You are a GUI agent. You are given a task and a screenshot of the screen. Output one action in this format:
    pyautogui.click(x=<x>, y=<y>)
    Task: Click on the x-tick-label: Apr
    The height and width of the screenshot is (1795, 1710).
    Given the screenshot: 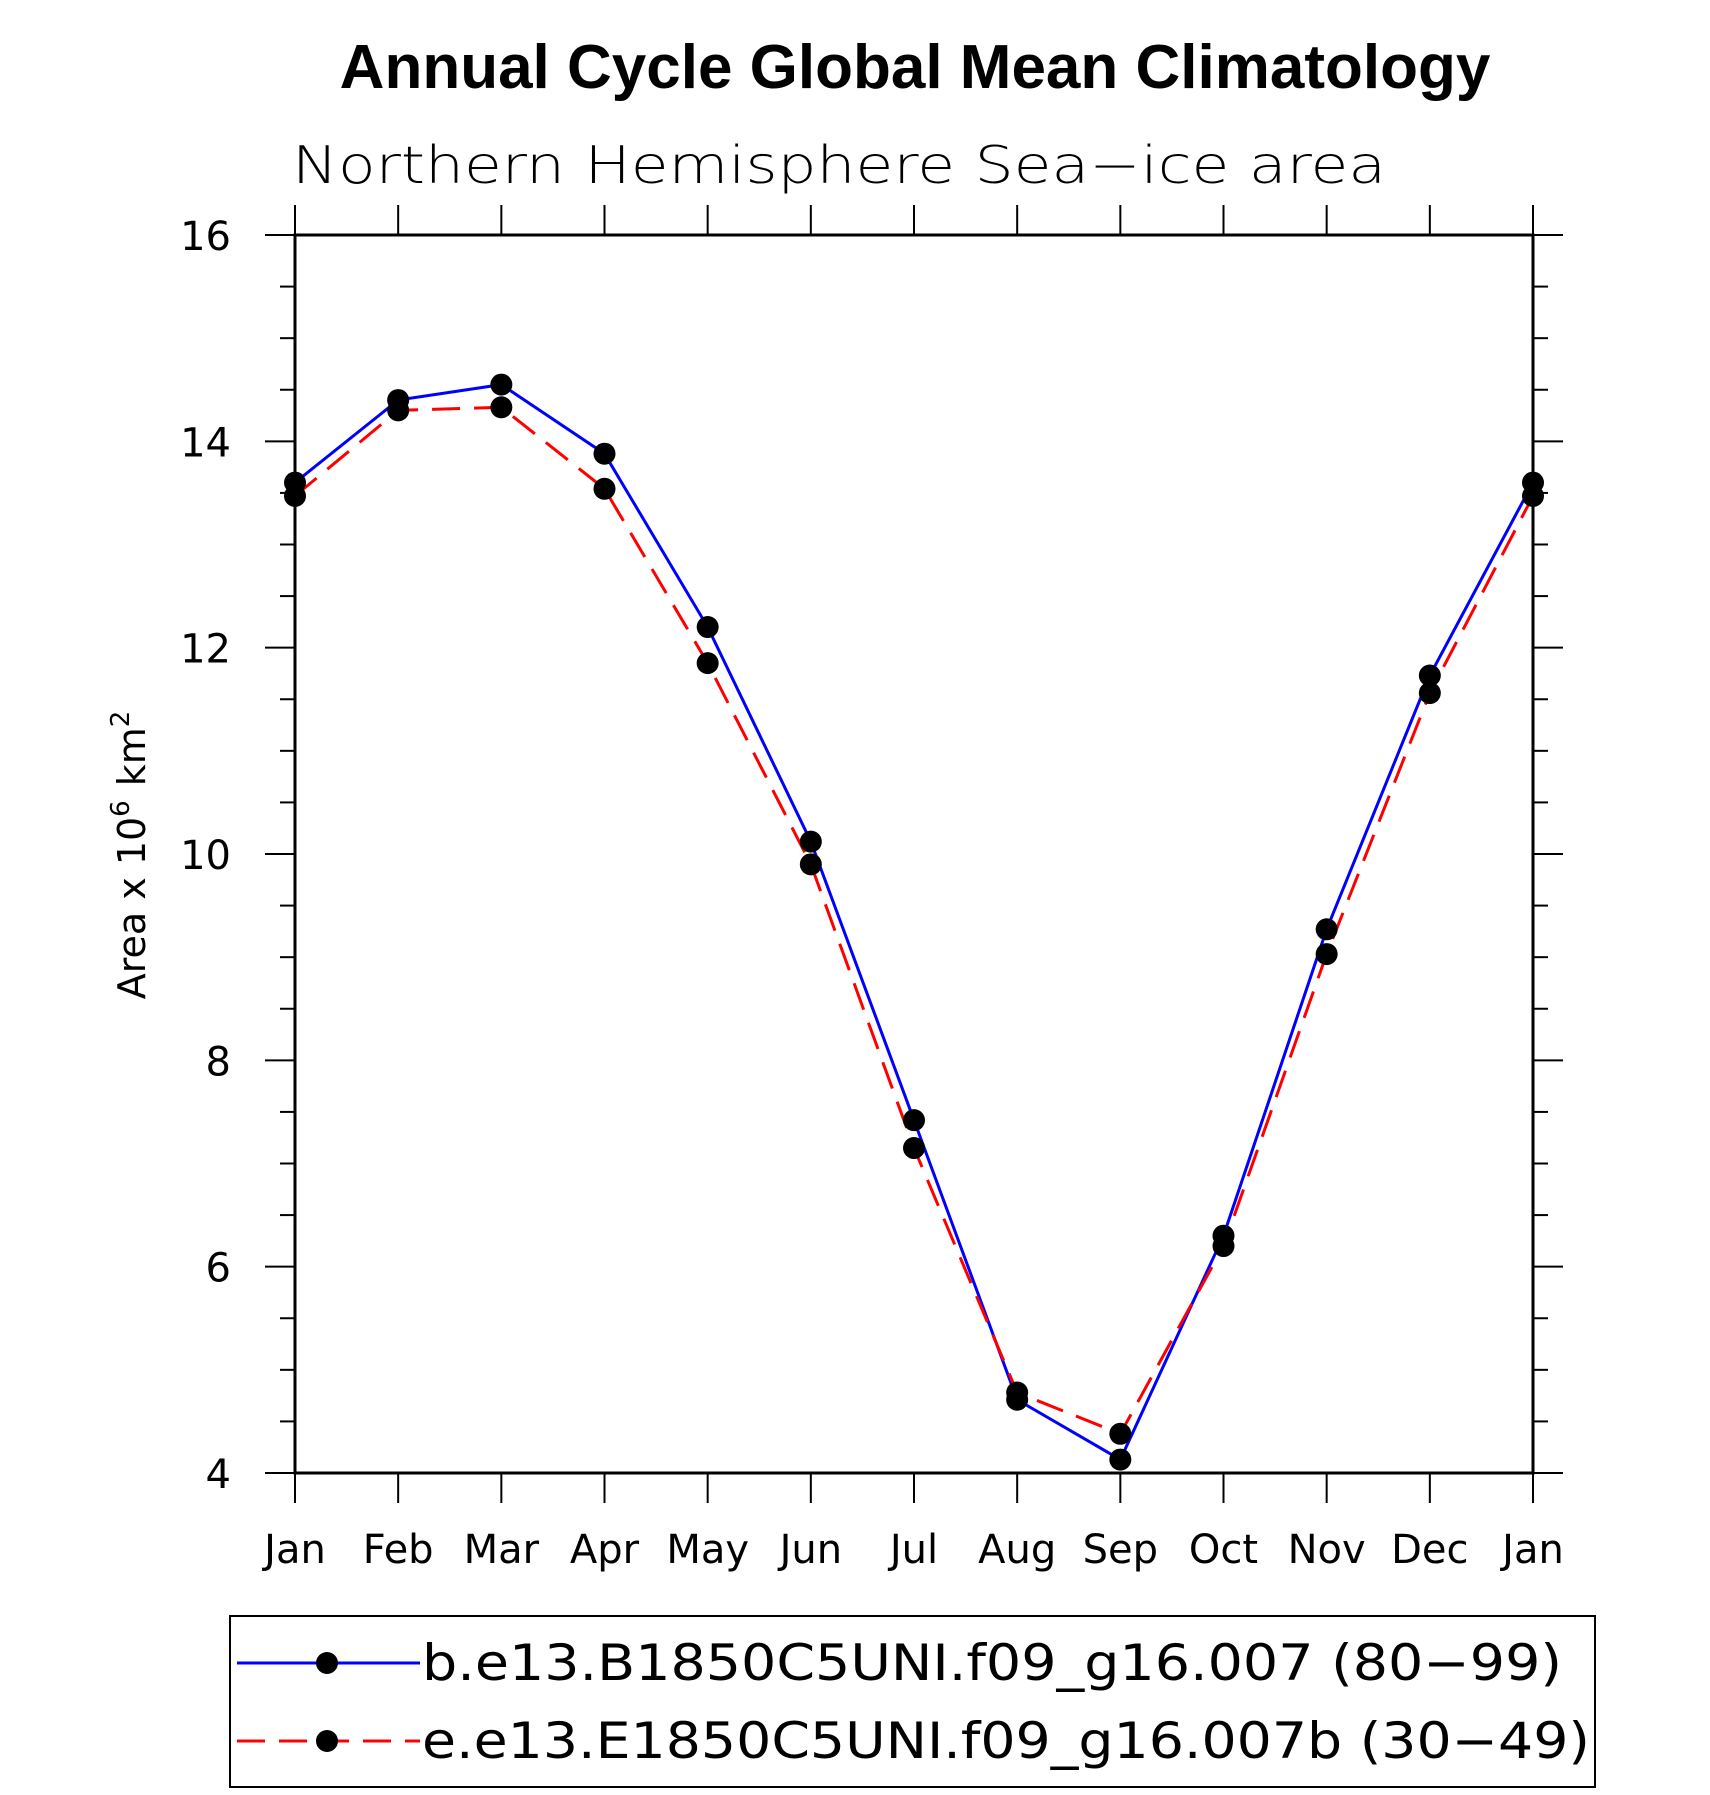 What is the action you would take?
    pyautogui.click(x=605, y=1550)
    